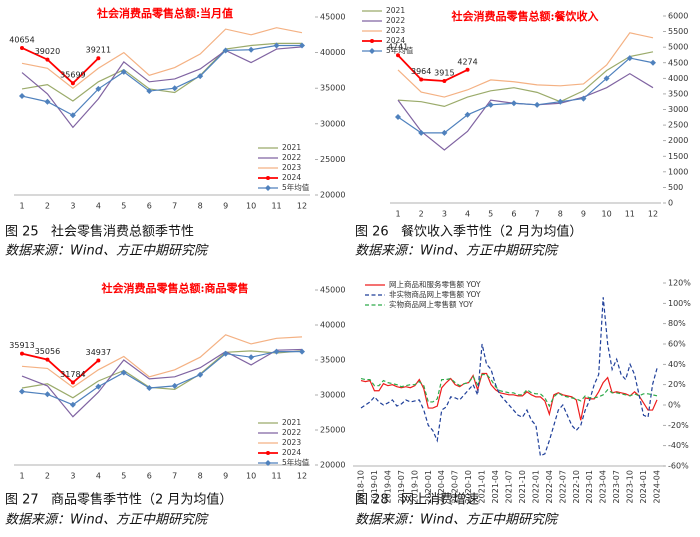  What do you see at coordinates (164, 13) in the screenshot?
I see `chart-title: 社会消费品零售总额:当月值` at bounding box center [164, 13].